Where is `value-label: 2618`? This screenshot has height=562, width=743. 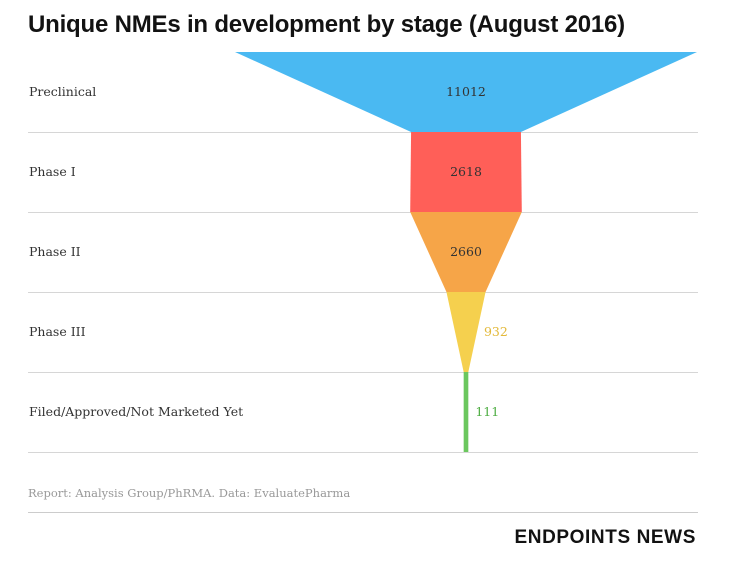
value-label: 2618 is located at coordinates (466, 171).